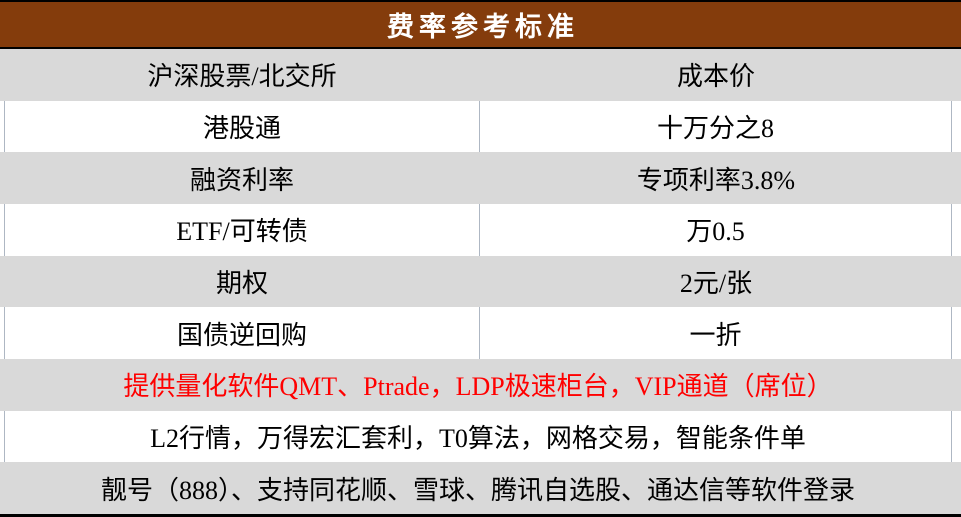 The image size is (961, 517). I want to click on note-cell: 提供量化软件QMT、Ptrade，LDP极速柜台，VIP通道（席位）, so click(478, 385).